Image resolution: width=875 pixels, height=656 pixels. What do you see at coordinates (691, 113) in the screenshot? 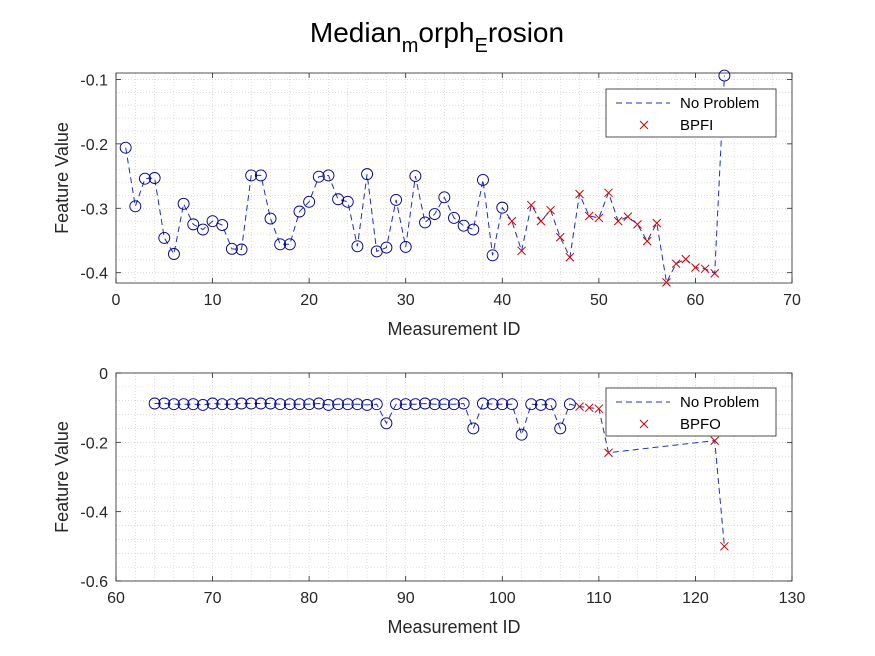
I see `legend: No Problem BPFI` at bounding box center [691, 113].